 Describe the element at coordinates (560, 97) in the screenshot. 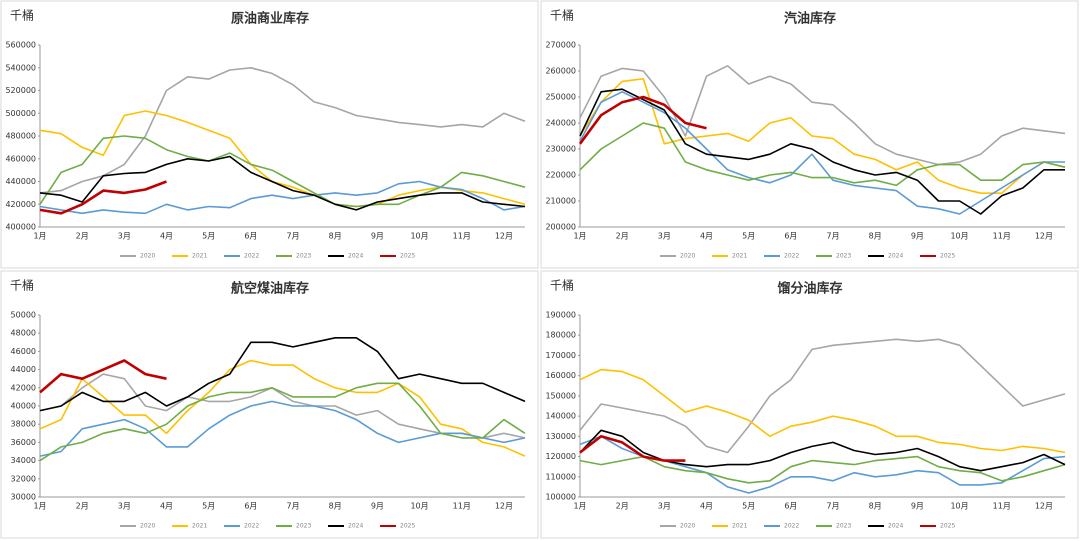

I see `y-tick-label: 250000` at that location.